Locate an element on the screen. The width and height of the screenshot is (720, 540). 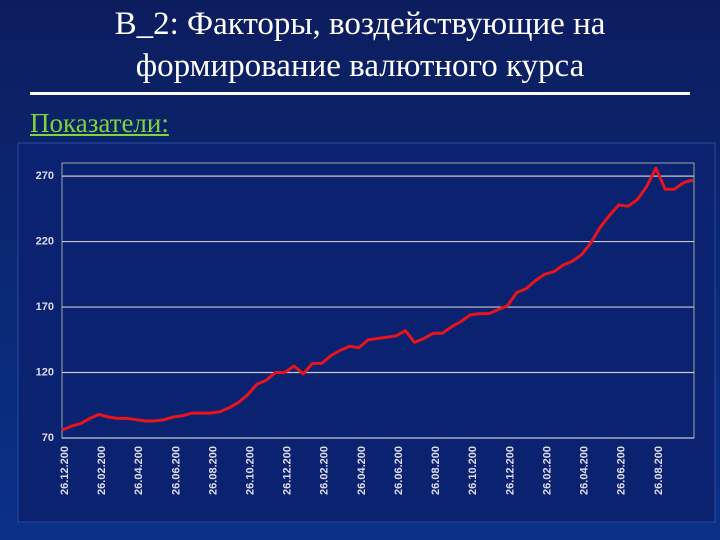
y-tick-label: 120 is located at coordinates (45, 372).